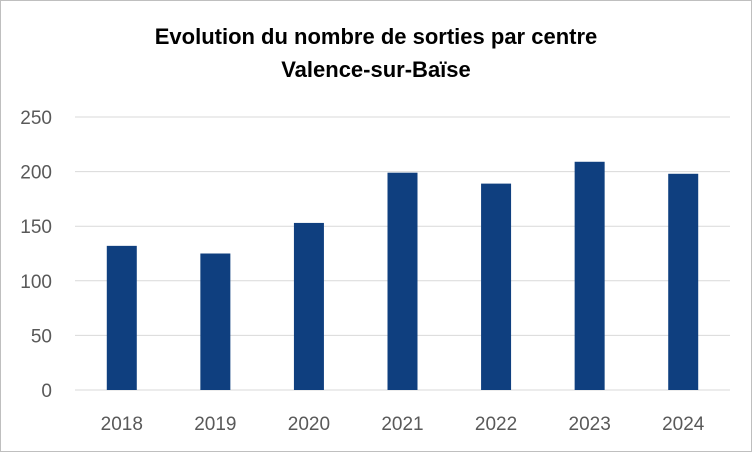  I want to click on y-tick-label: 250, so click(36, 118).